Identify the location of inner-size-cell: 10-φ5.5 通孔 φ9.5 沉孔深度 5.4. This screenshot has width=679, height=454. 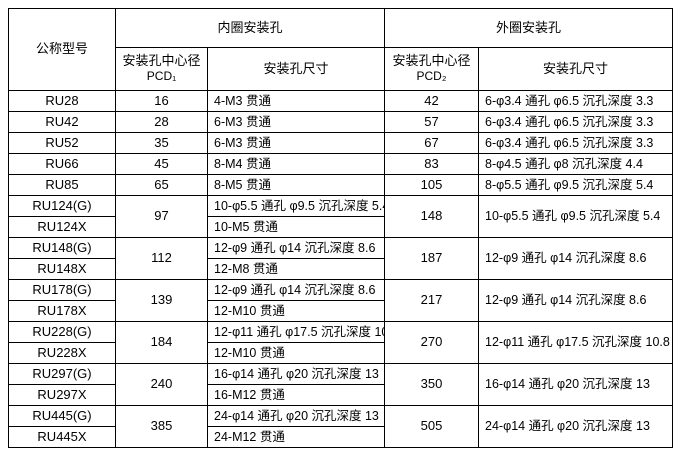
(296, 206).